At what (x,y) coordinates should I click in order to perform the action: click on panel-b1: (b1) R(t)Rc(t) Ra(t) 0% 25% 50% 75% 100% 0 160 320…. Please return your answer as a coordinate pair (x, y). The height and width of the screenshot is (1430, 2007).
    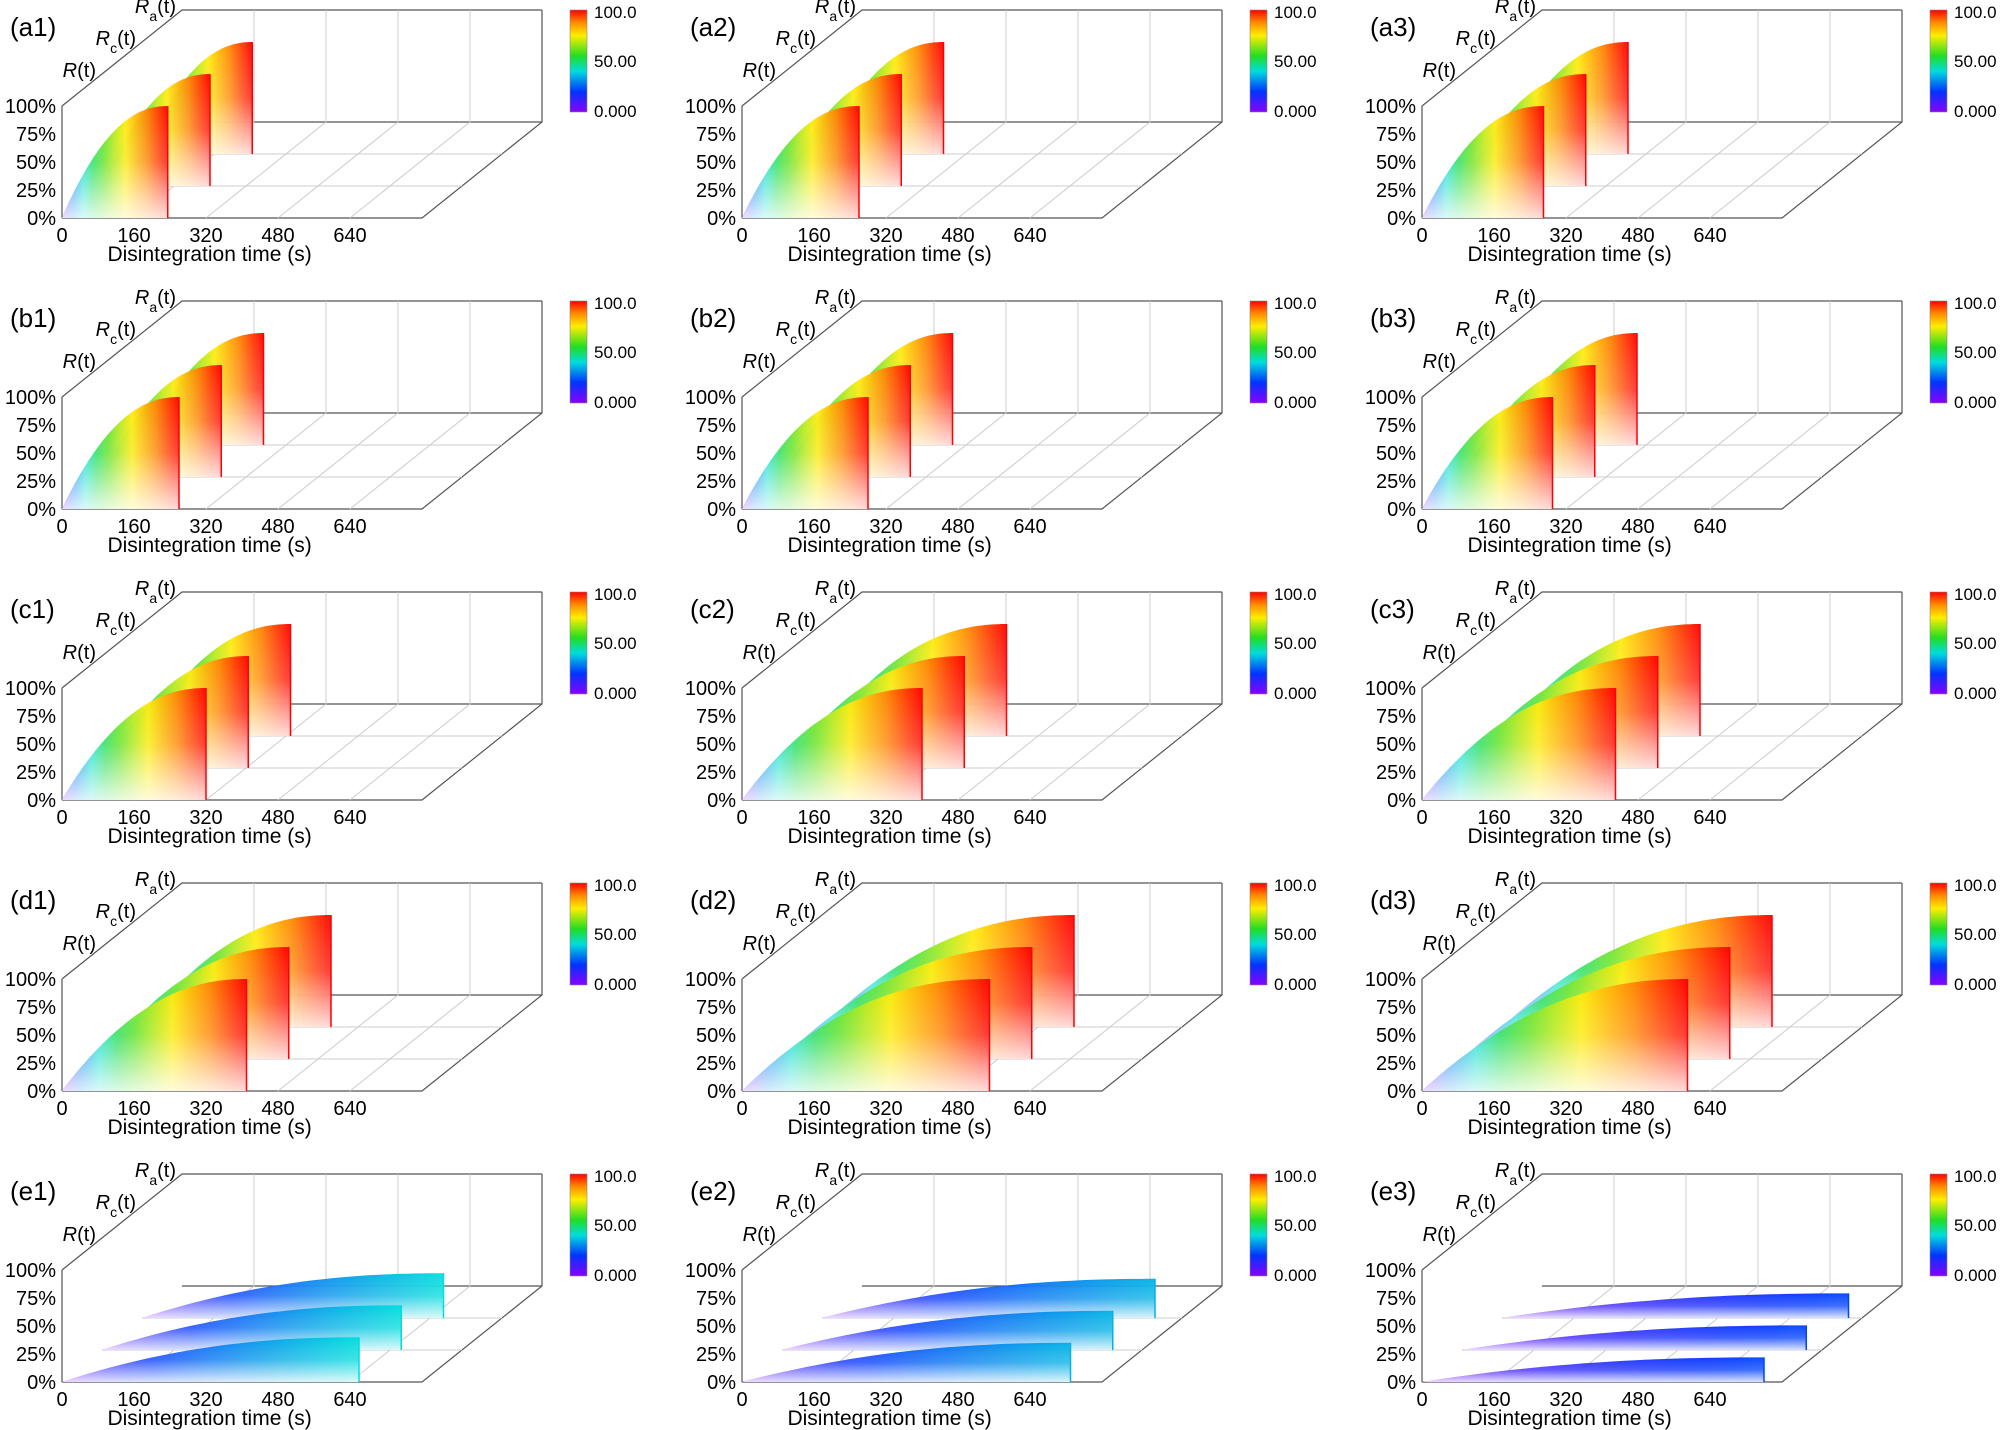
    Looking at the image, I should click on (321, 422).